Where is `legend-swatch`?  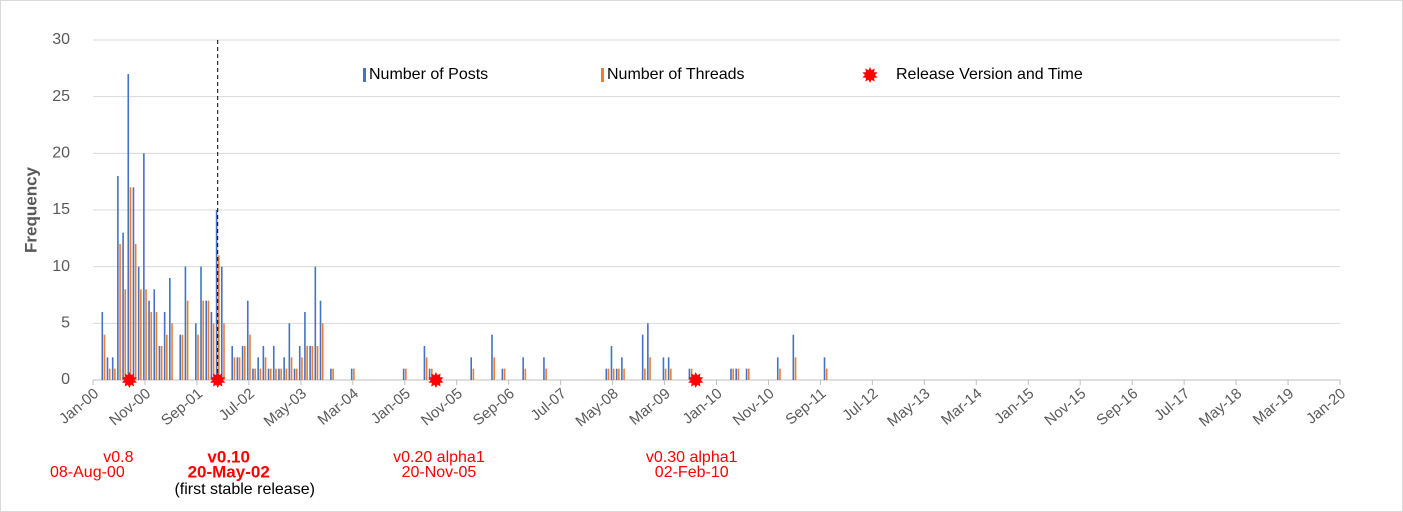 legend-swatch is located at coordinates (602, 75).